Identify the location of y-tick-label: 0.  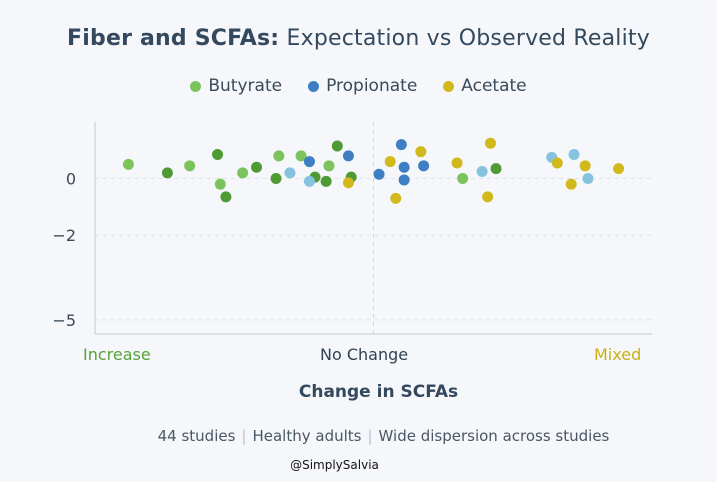
(71, 179).